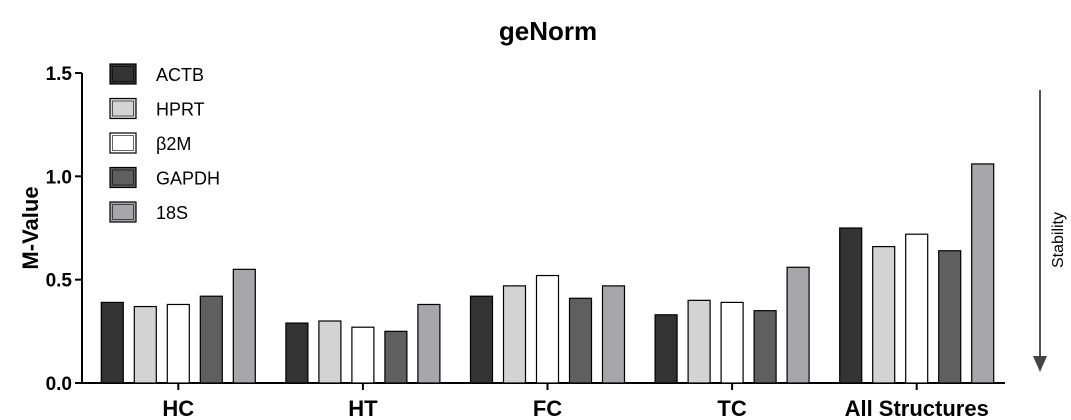 The image size is (1071, 420). I want to click on legend-entry: β2M, so click(173, 144).